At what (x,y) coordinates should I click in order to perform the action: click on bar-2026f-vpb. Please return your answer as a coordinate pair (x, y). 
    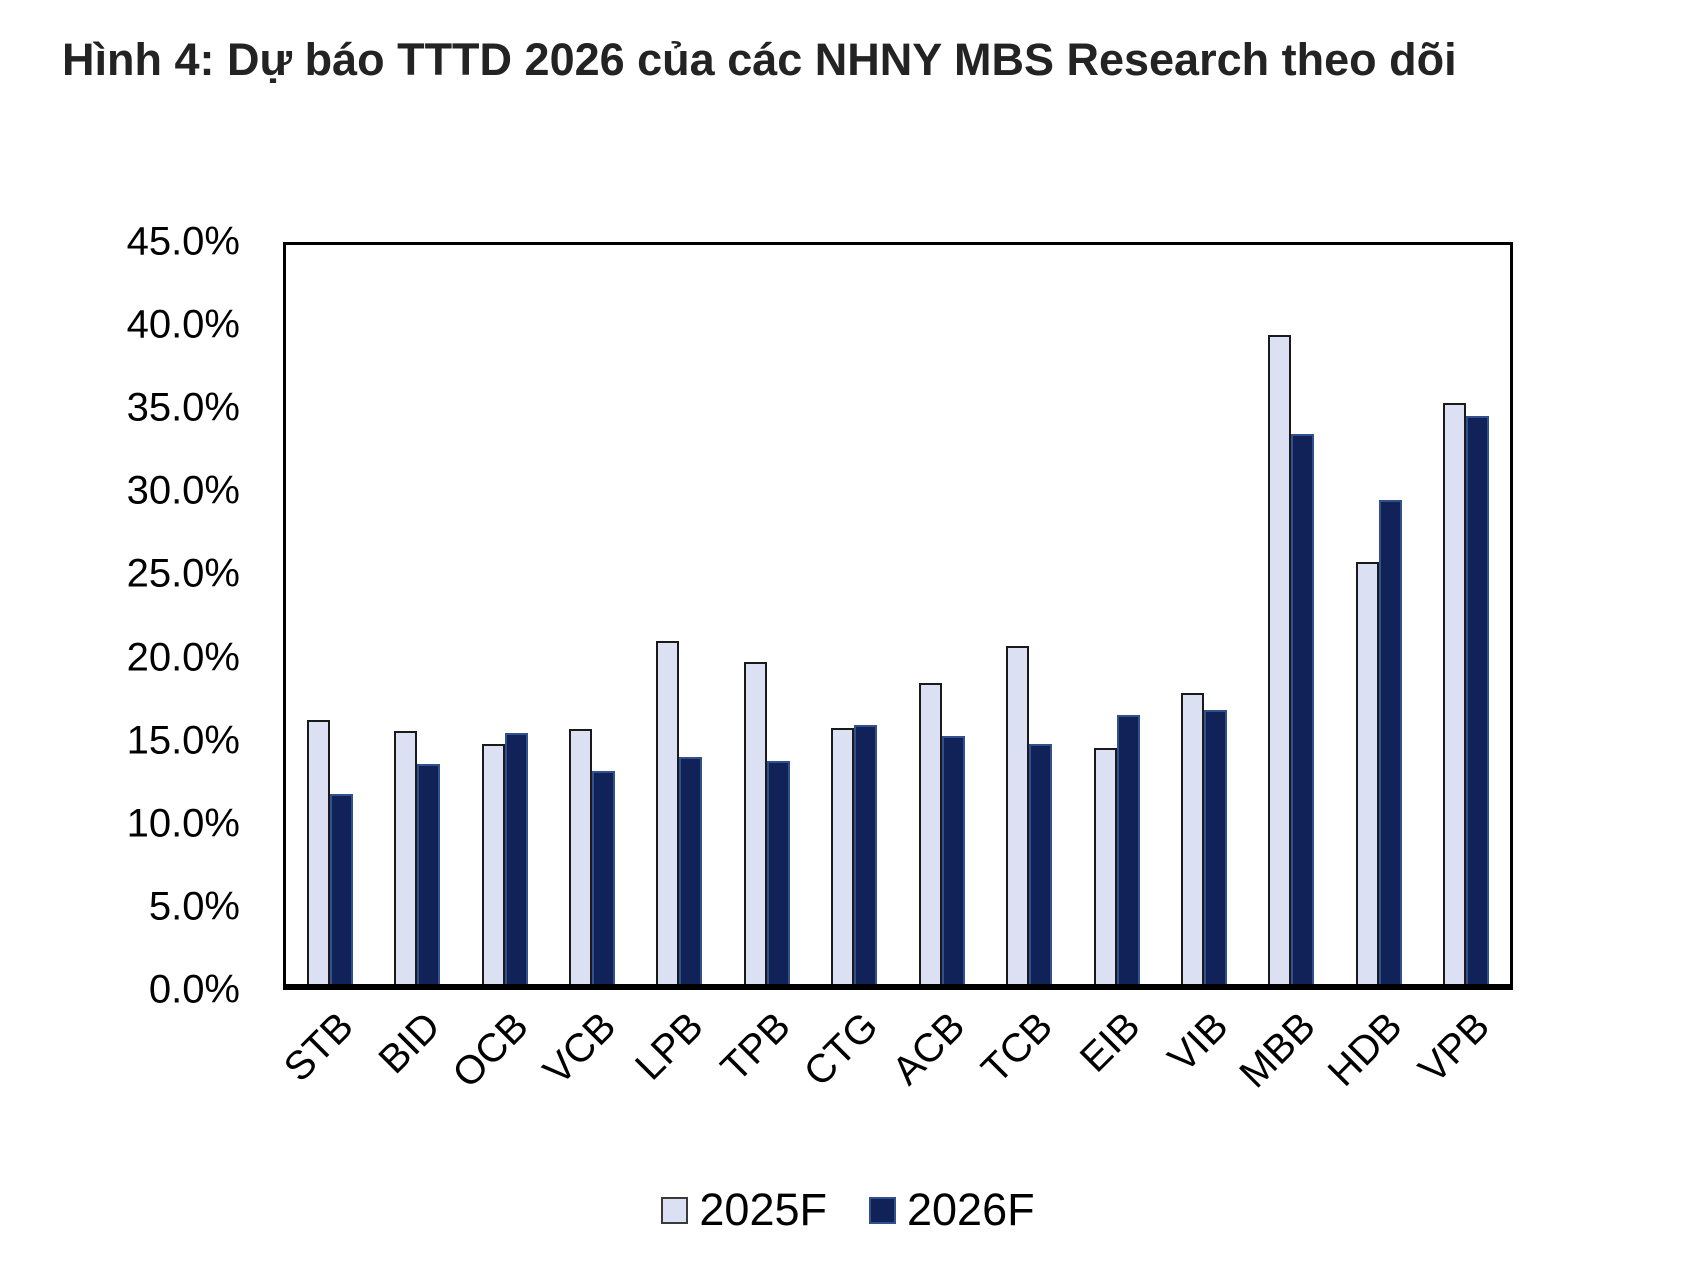
    Looking at the image, I should click on (1478, 700).